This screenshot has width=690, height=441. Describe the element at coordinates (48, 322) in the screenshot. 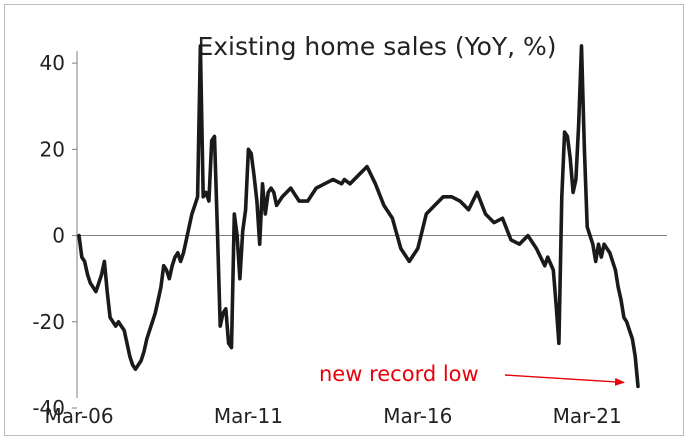

I see `y-tick-label: -20` at that location.